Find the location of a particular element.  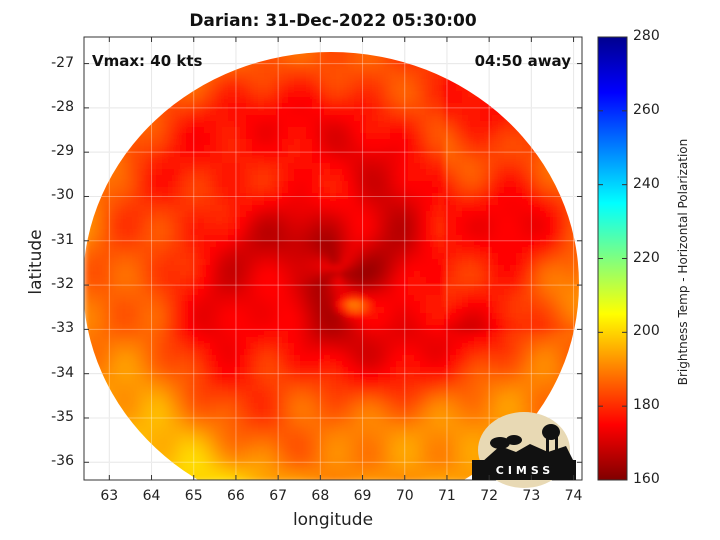

y-tick-label: -28 is located at coordinates (62, 106).